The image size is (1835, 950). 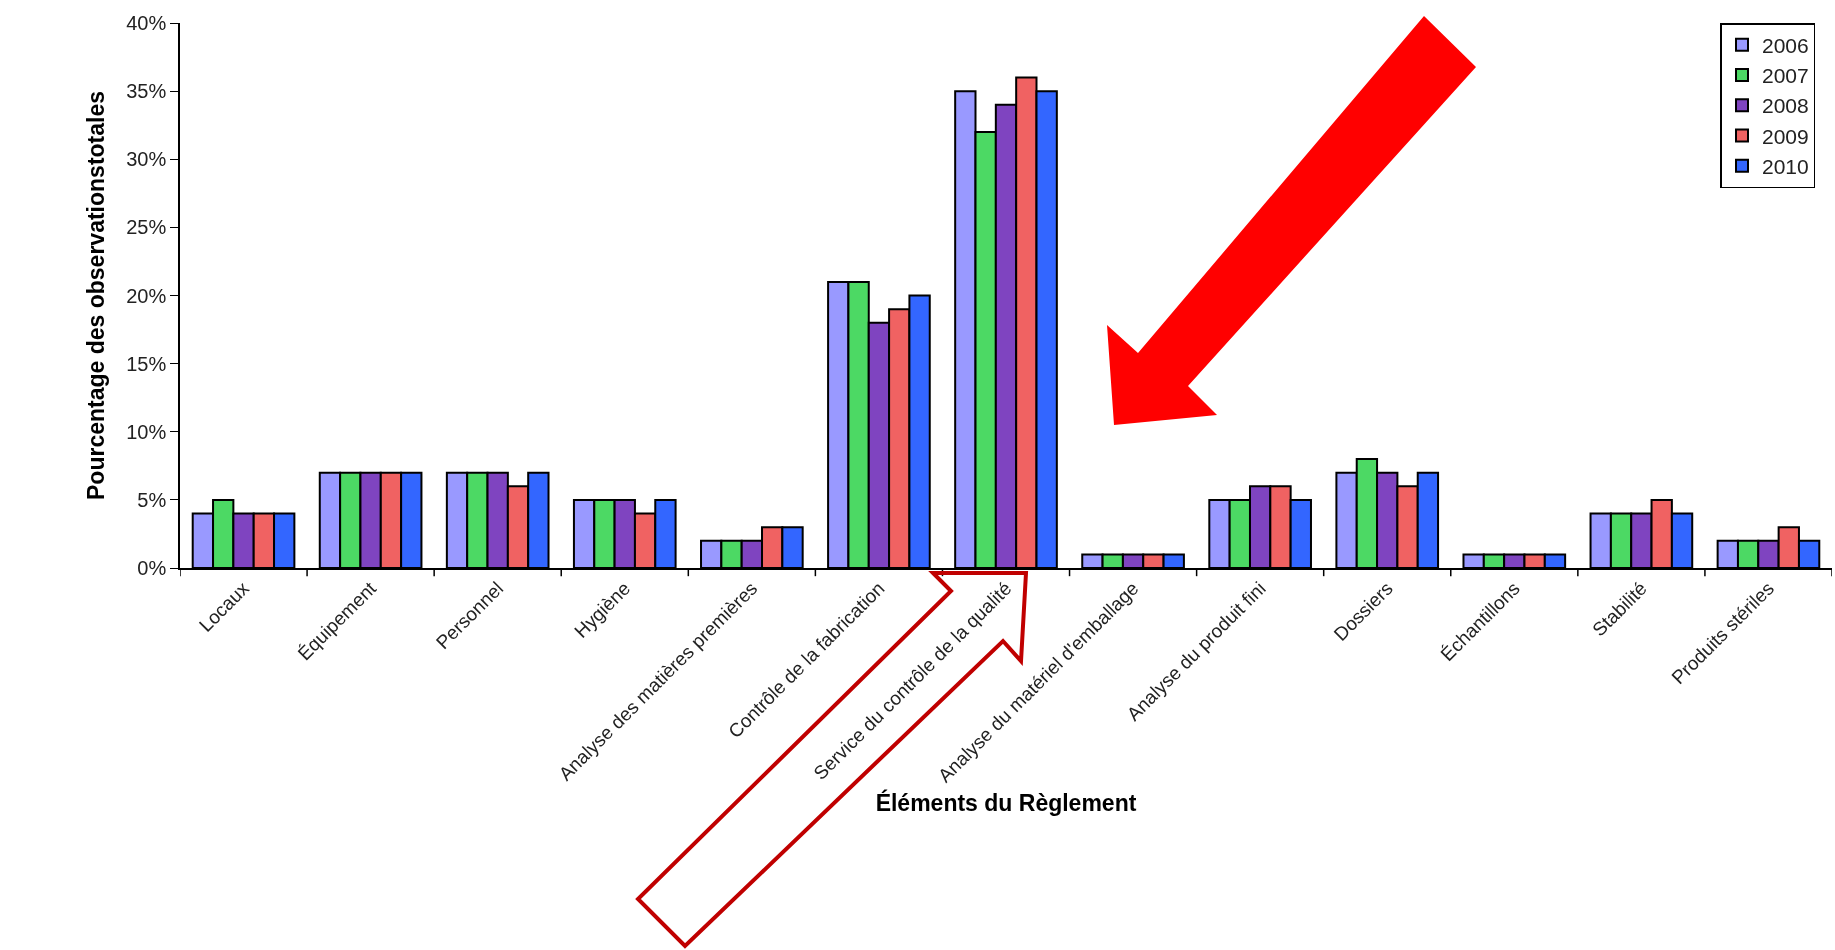 What do you see at coordinates (152, 568) in the screenshot?
I see `y-tick-label: 0%` at bounding box center [152, 568].